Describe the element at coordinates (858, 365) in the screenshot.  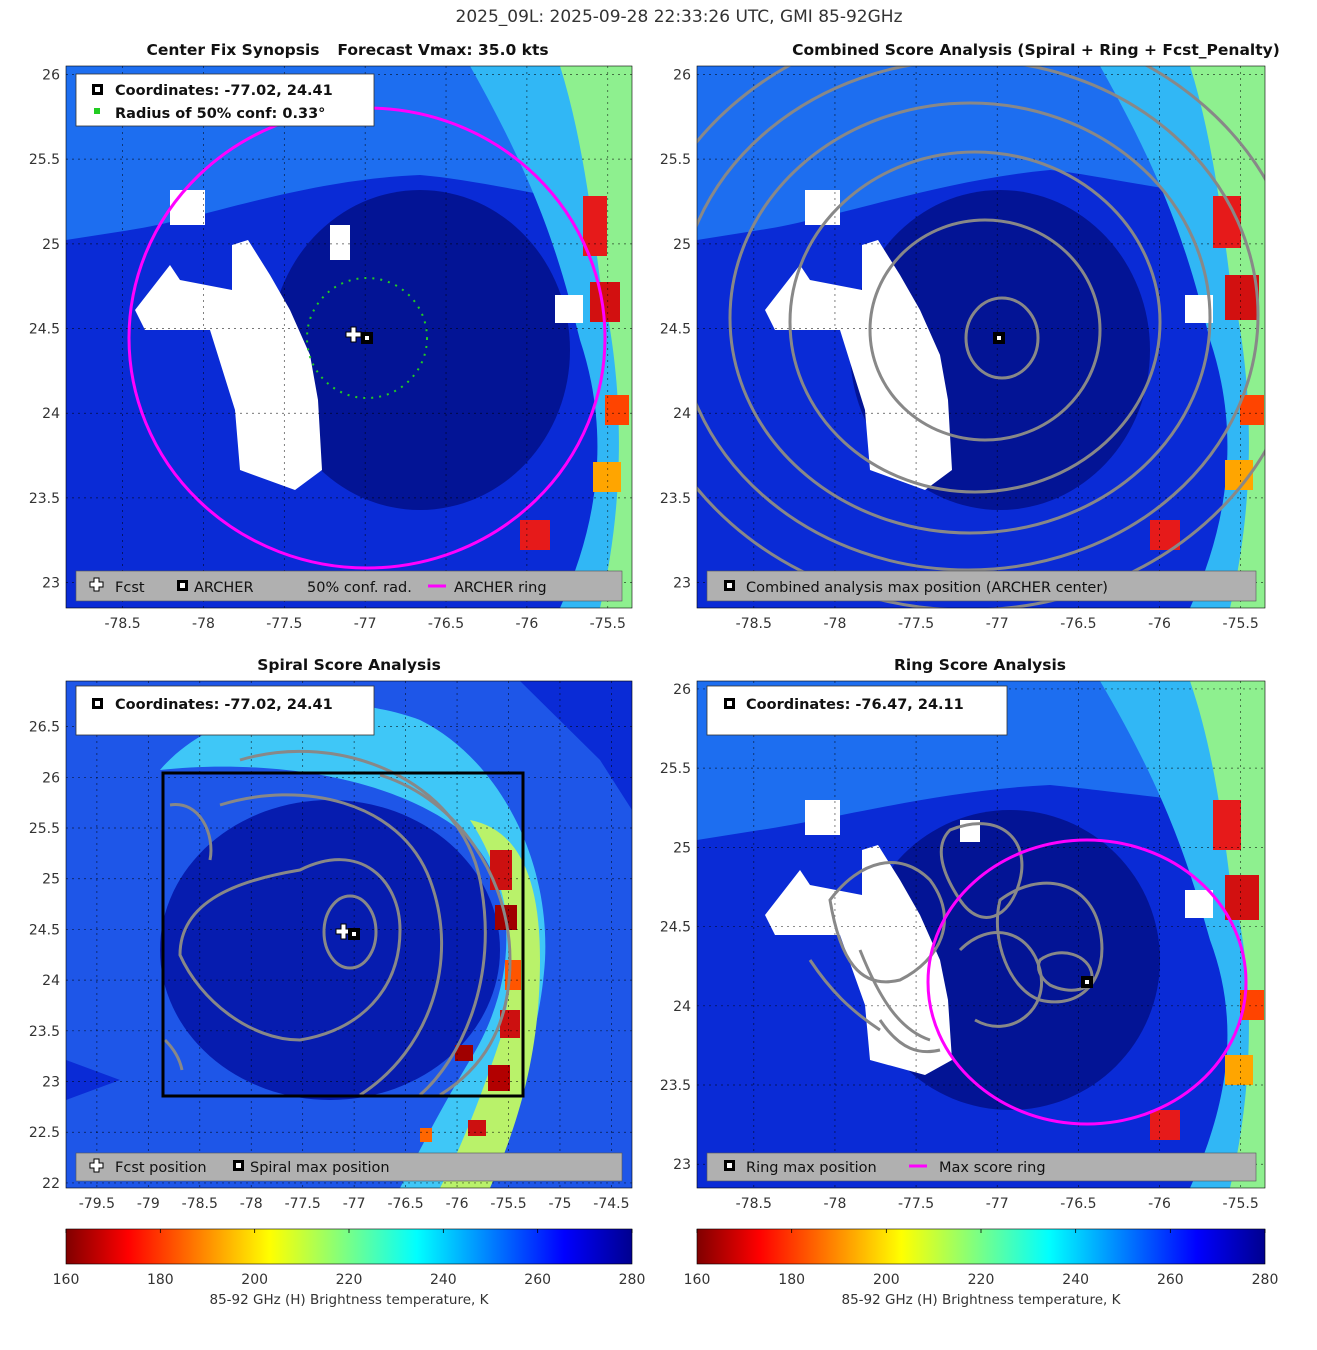
I see `combined-land-cuba` at that location.